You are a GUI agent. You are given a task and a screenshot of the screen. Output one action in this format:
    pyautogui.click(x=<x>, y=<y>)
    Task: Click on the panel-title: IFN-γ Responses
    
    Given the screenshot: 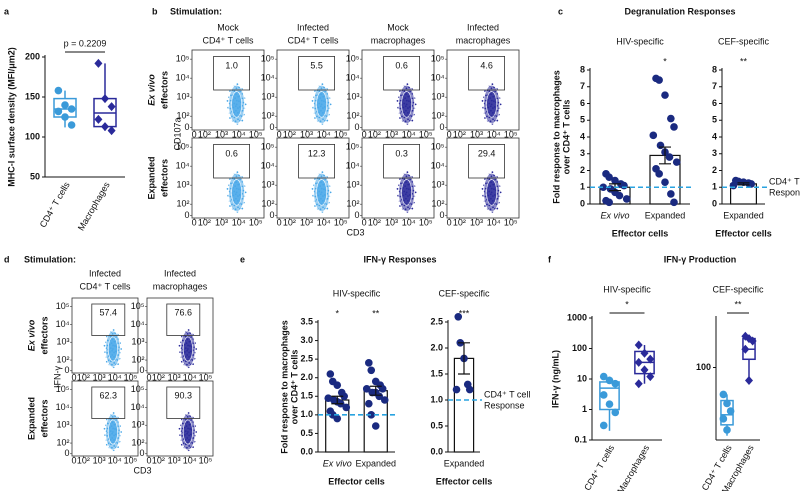 What is the action you would take?
    pyautogui.click(x=399, y=259)
    